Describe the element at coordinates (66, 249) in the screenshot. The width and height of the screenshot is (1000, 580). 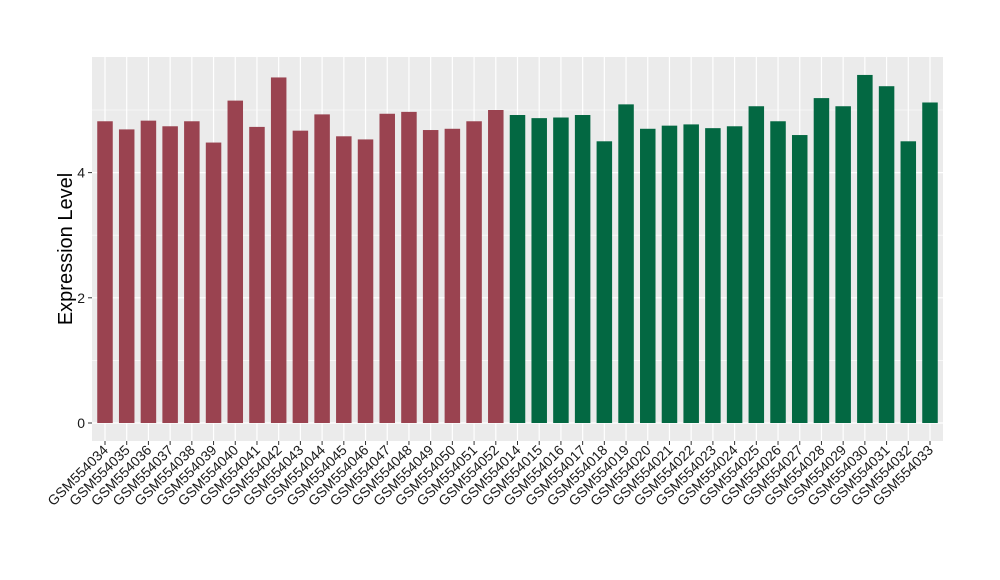
I see `y-axis-title: Expression Level` at that location.